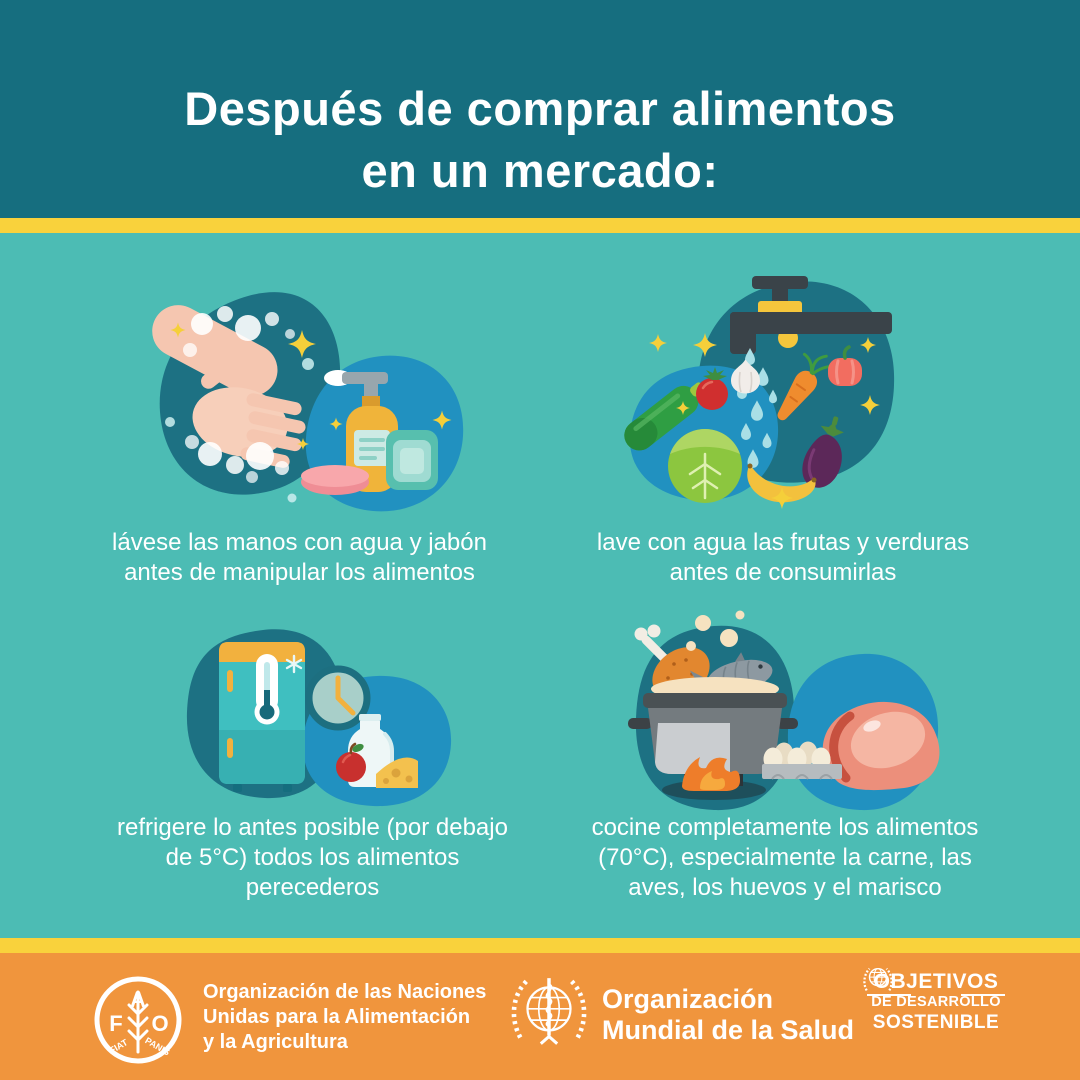  I want to click on soap-bubbles, so click(239, 404).